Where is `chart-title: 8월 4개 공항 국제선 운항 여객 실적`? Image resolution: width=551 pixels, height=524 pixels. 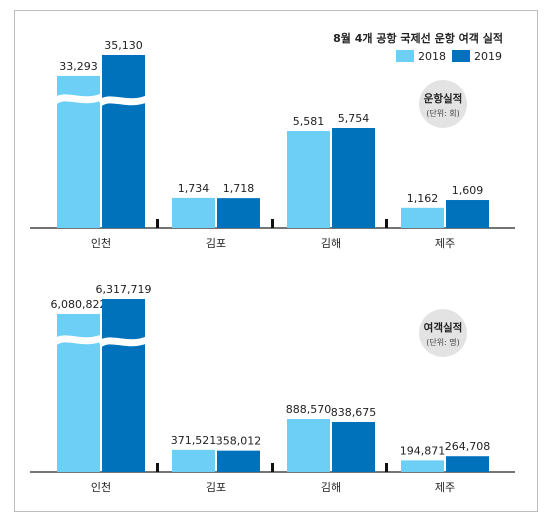 chart-title: 8월 4개 공항 국제선 운항 여객 실적 is located at coordinates (418, 38).